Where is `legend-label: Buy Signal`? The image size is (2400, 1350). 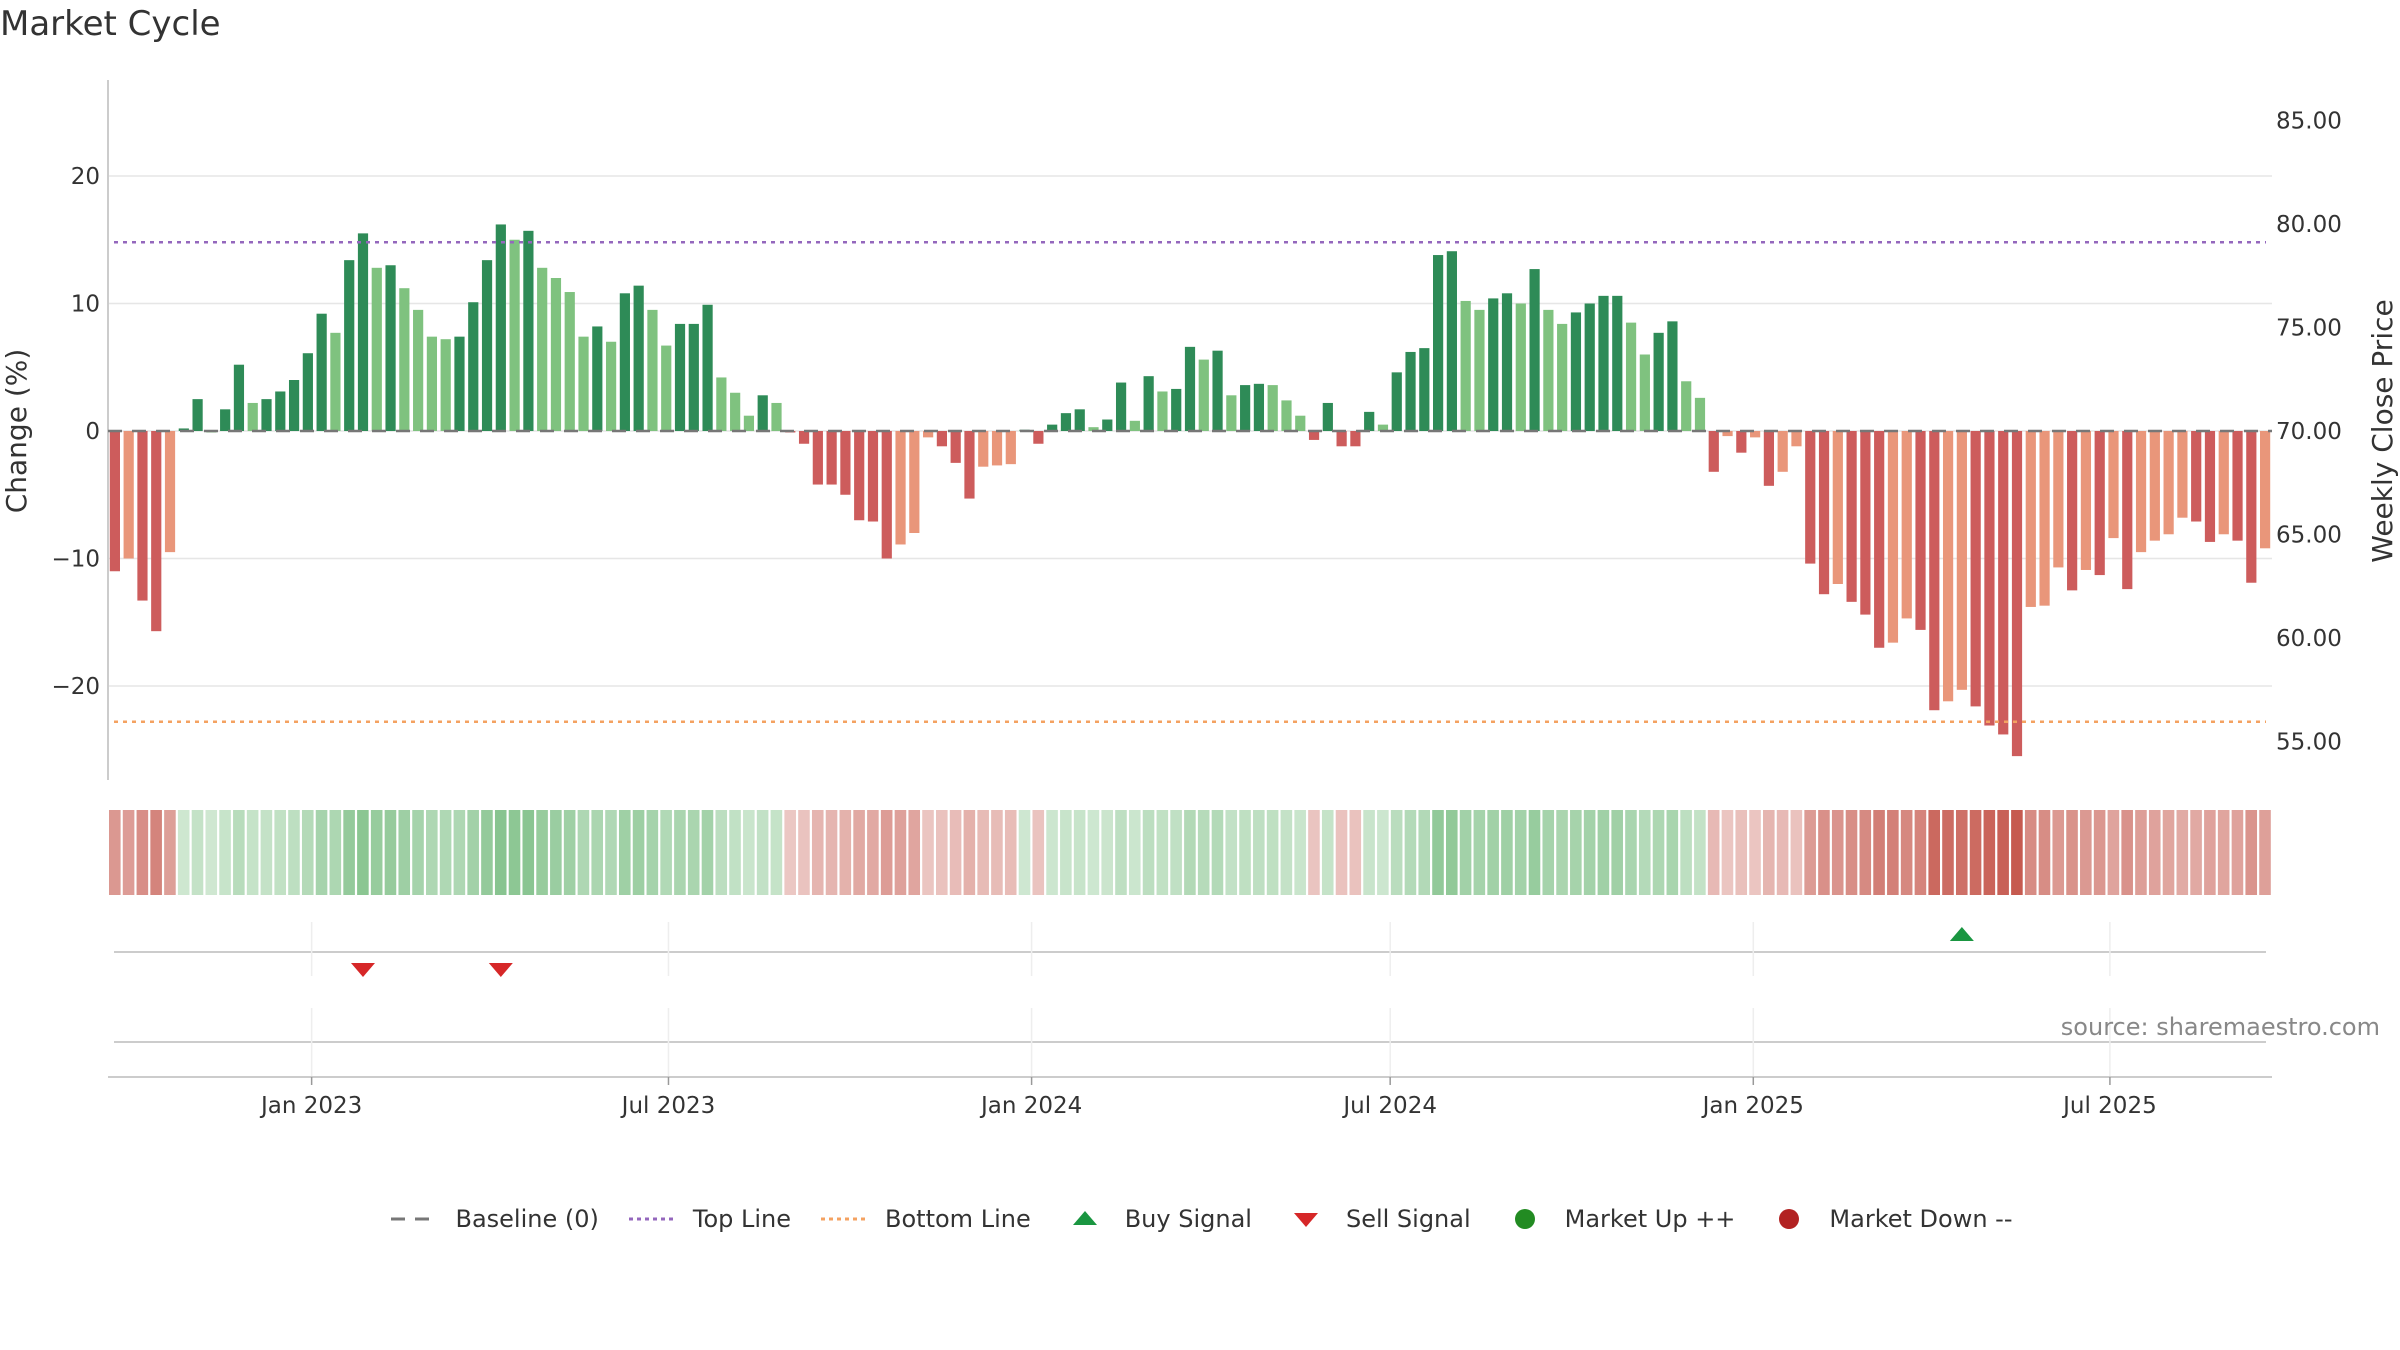 legend-label: Buy Signal is located at coordinates (1188, 1219).